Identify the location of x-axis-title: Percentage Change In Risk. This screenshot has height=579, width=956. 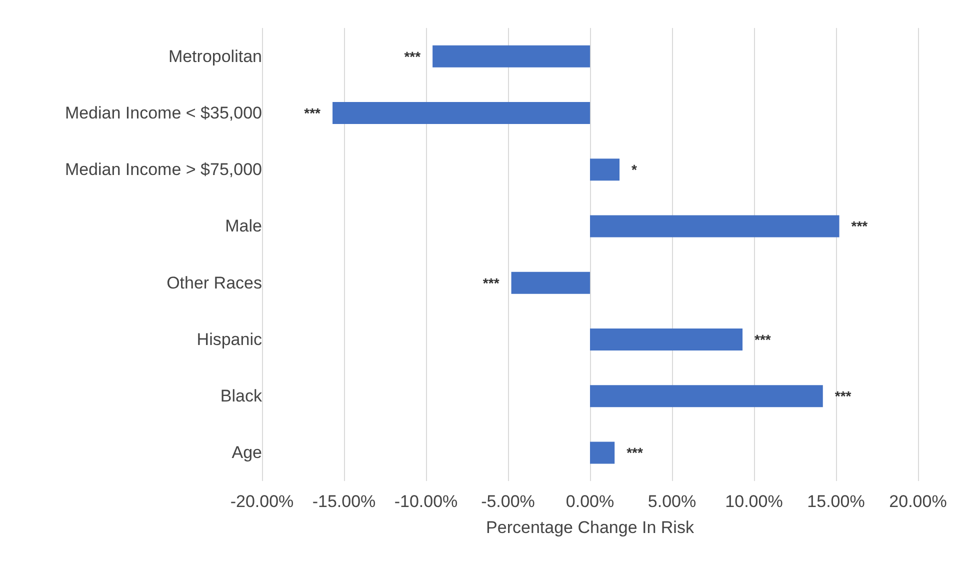
(590, 527).